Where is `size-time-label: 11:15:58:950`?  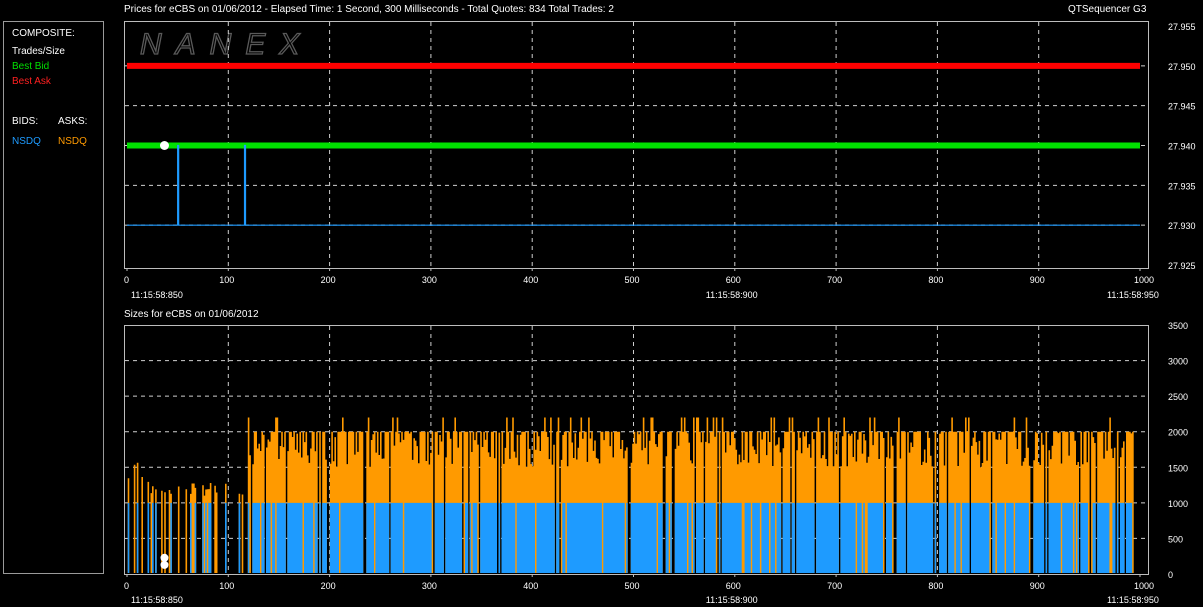 size-time-label: 11:15:58:950 is located at coordinates (1133, 600).